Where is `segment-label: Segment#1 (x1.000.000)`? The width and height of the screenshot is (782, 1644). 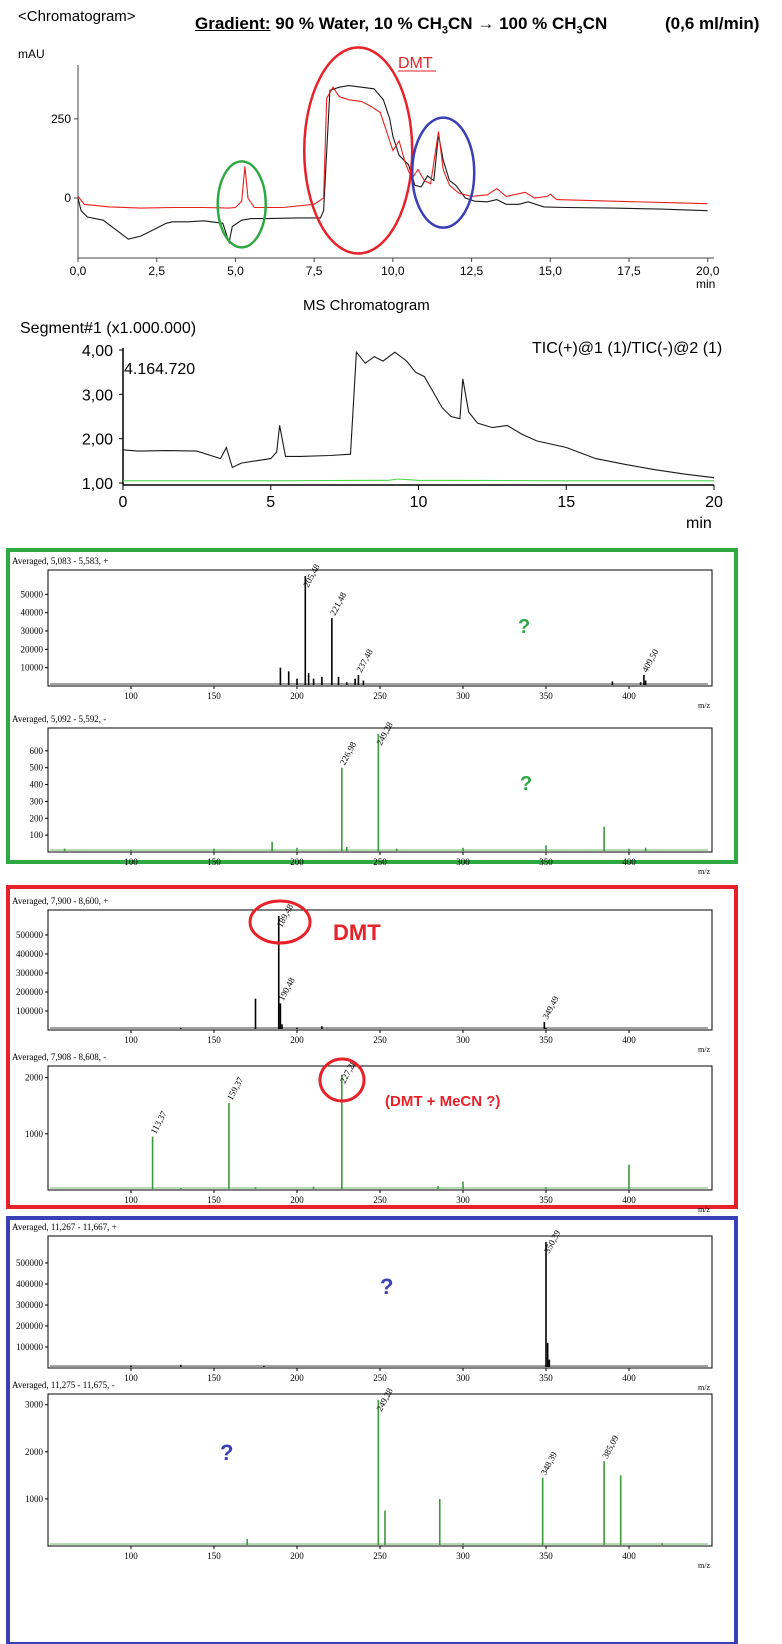
segment-label: Segment#1 (x1.000.000) is located at coordinates (108, 328).